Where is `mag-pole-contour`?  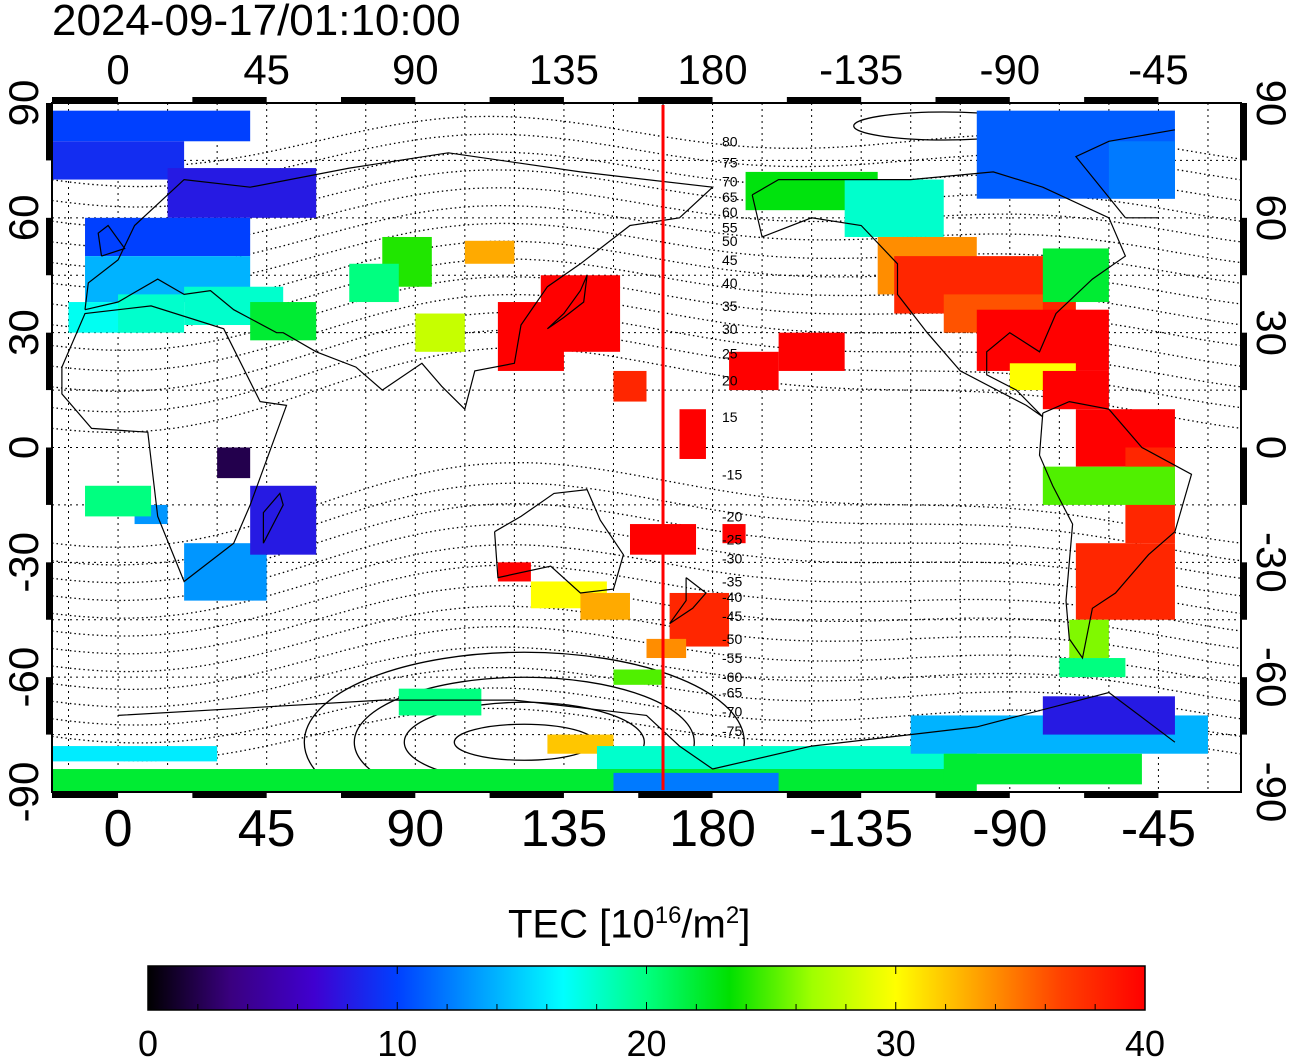
mag-pole-contour is located at coordinates (524, 721).